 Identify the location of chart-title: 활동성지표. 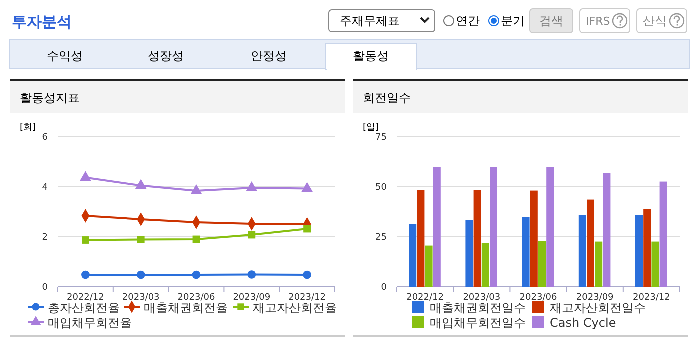
(50, 98).